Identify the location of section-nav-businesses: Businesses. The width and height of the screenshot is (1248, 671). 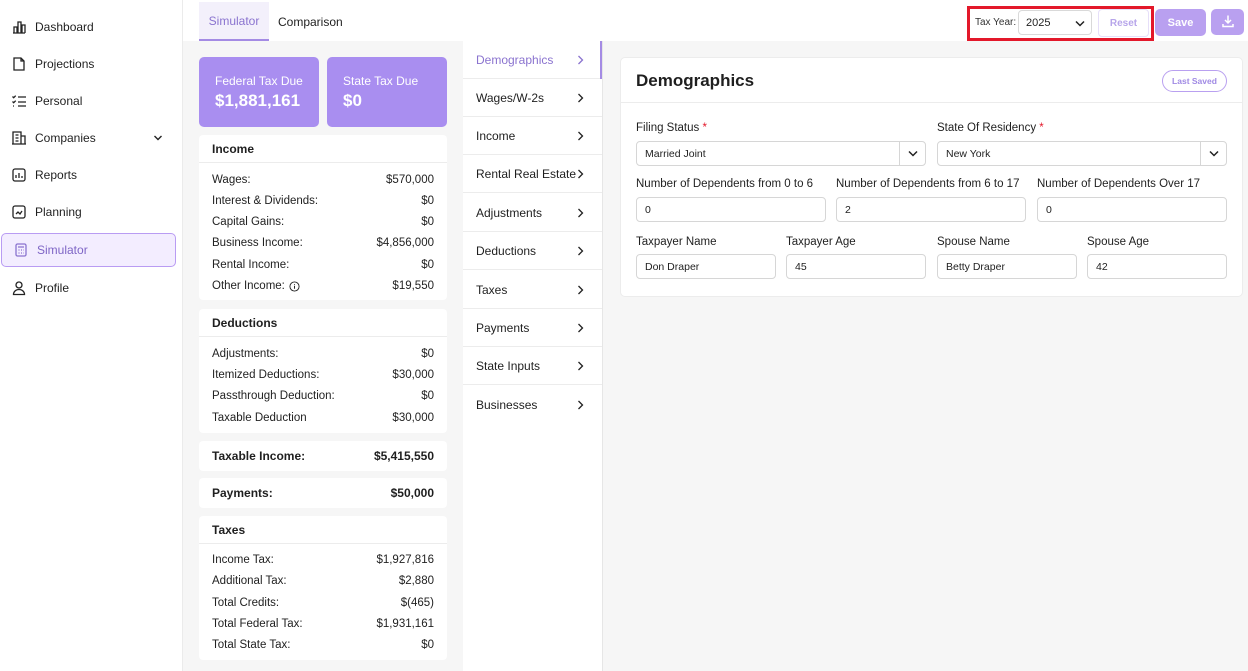
(532, 405).